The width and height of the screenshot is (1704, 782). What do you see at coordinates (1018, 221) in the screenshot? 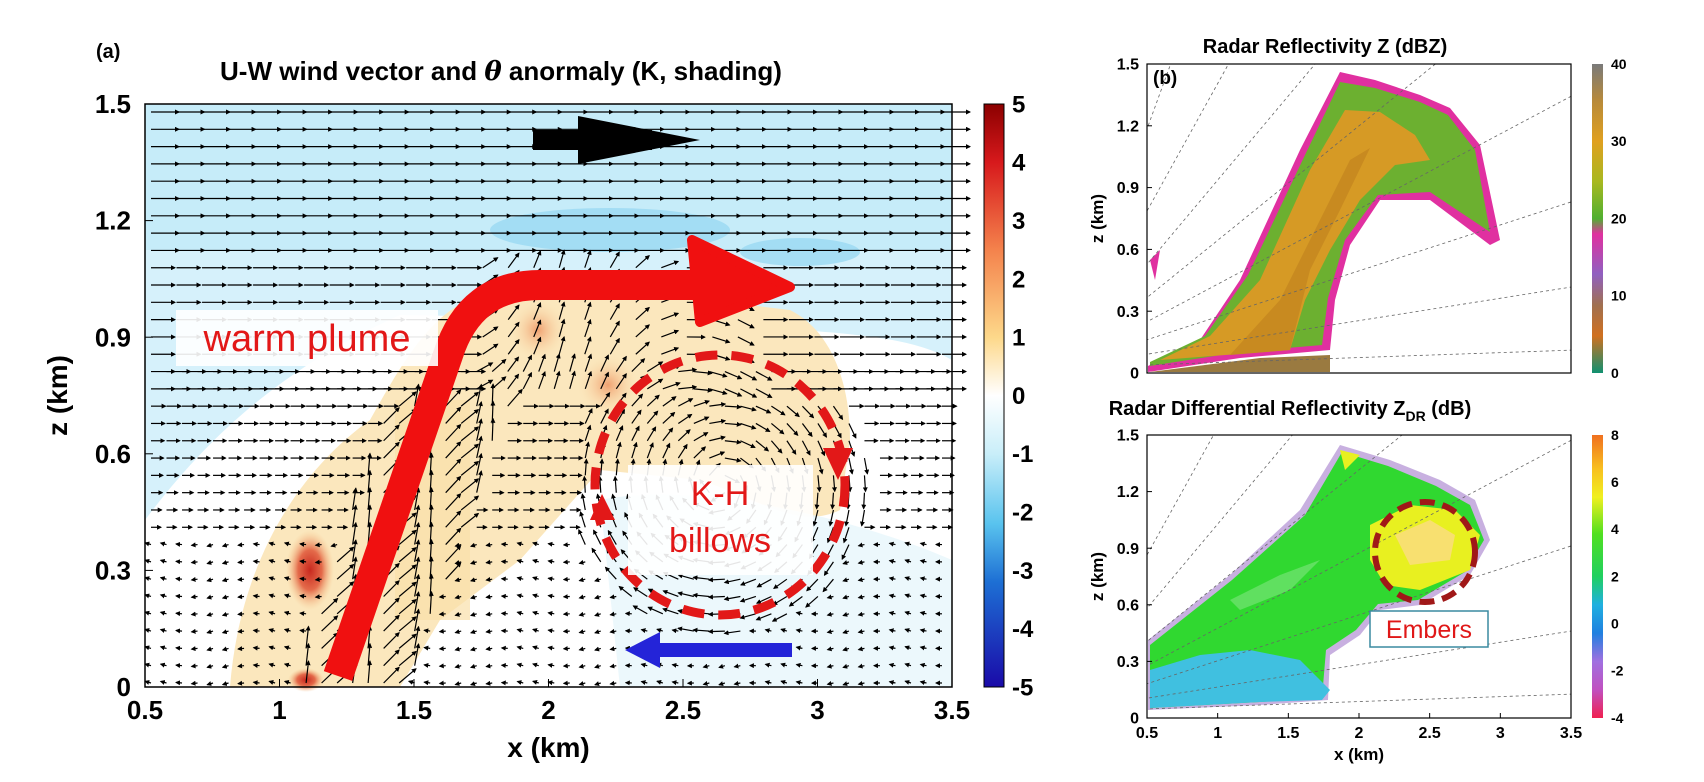
I see `colorbar-tick-label: 3` at bounding box center [1018, 221].